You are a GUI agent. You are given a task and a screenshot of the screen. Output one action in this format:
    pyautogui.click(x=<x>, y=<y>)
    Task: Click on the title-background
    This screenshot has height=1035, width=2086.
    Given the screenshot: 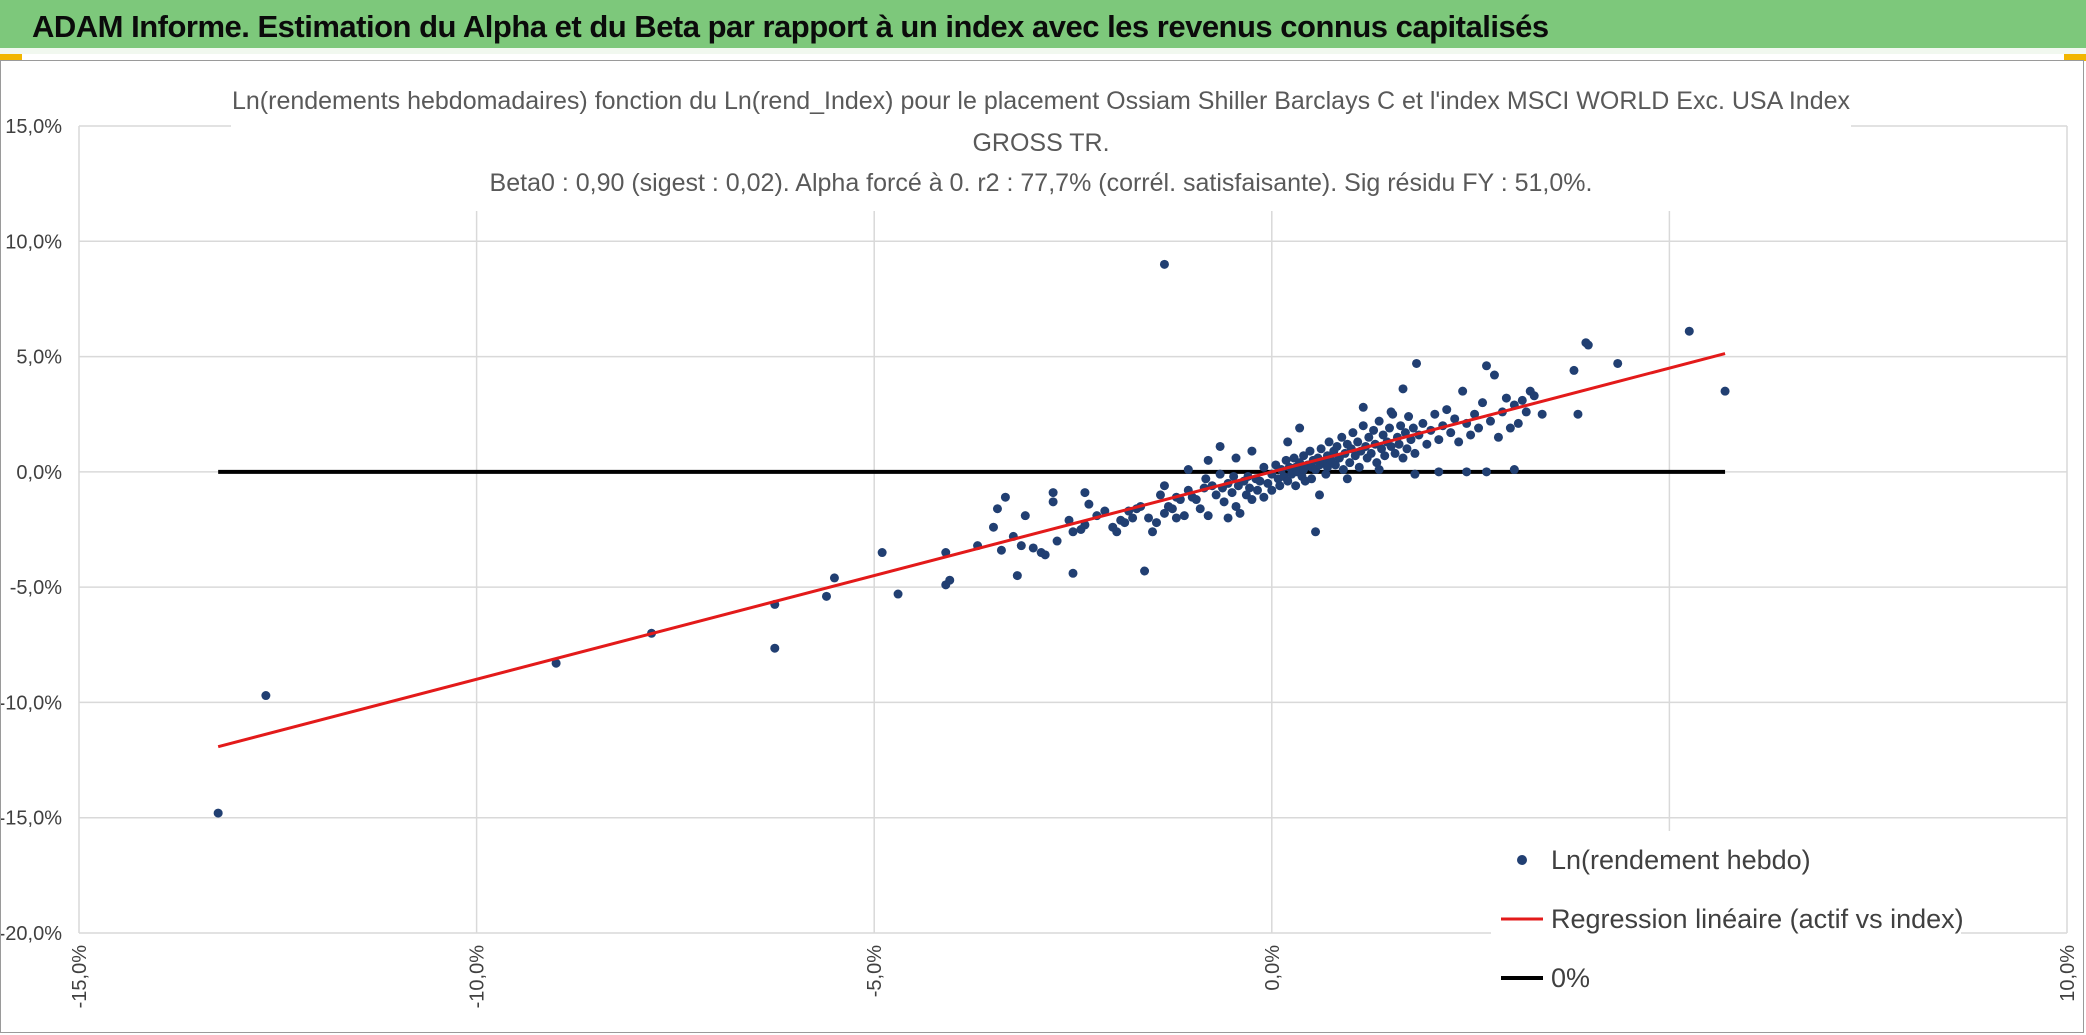 What is the action you would take?
    pyautogui.click(x=1041, y=137)
    